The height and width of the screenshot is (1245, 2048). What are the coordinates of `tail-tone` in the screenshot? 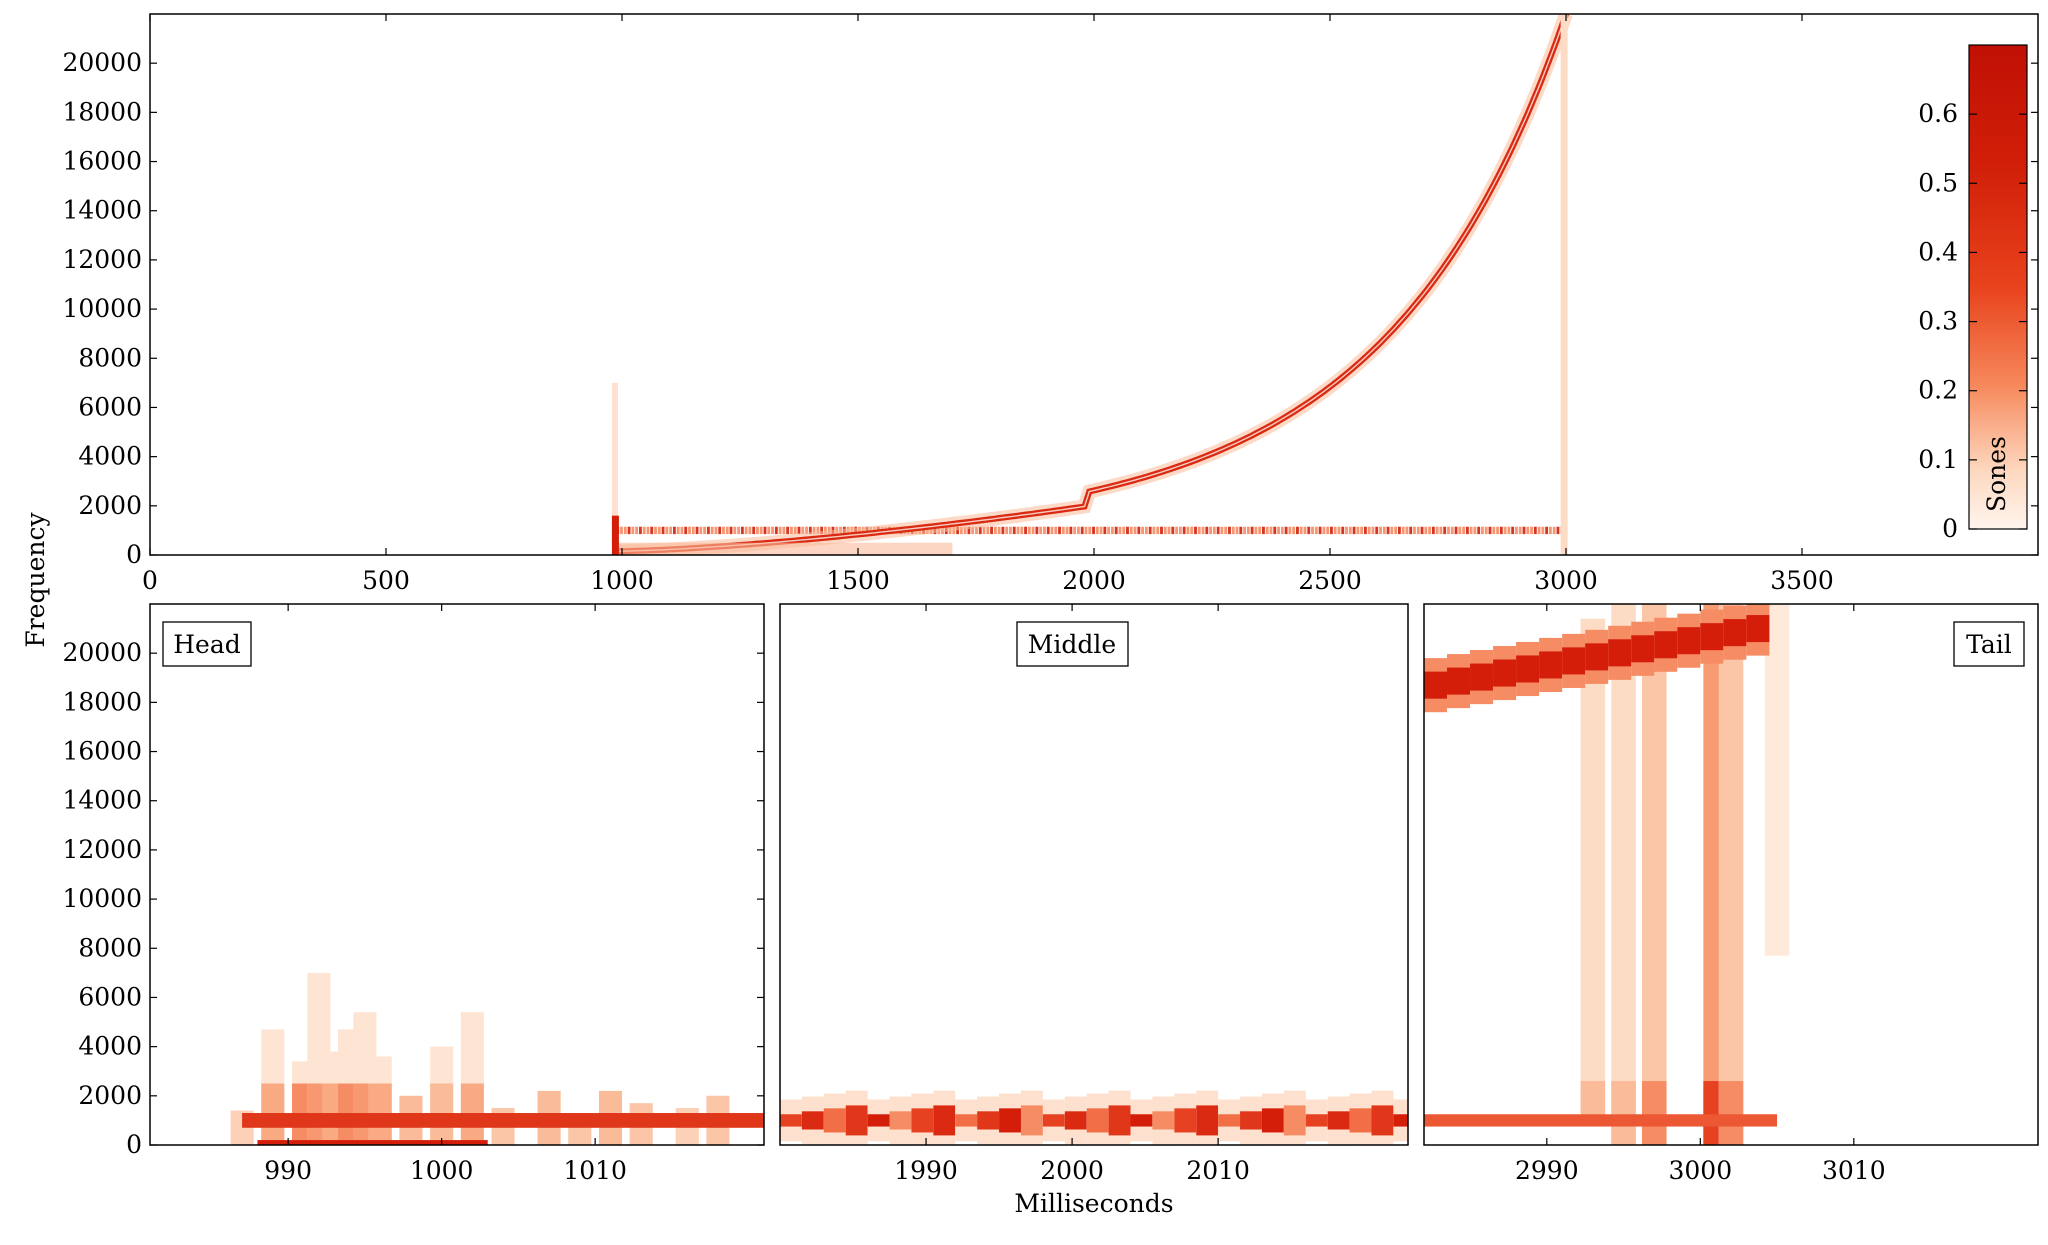 It's located at (1601, 1120).